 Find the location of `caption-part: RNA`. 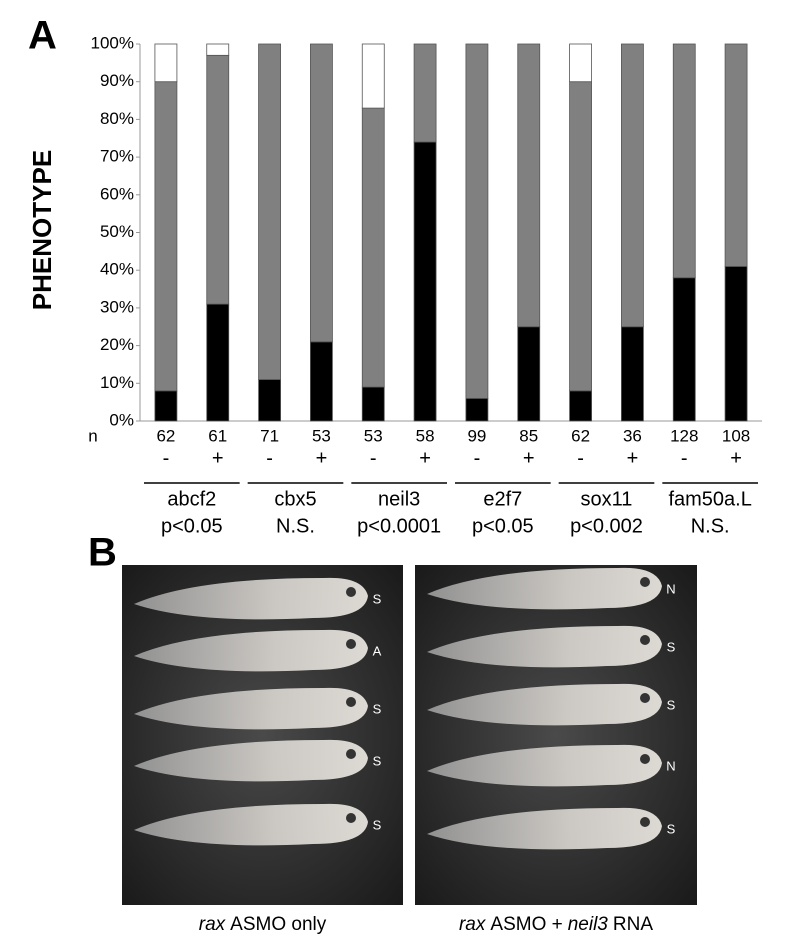

caption-part: RNA is located at coordinates (633, 924).